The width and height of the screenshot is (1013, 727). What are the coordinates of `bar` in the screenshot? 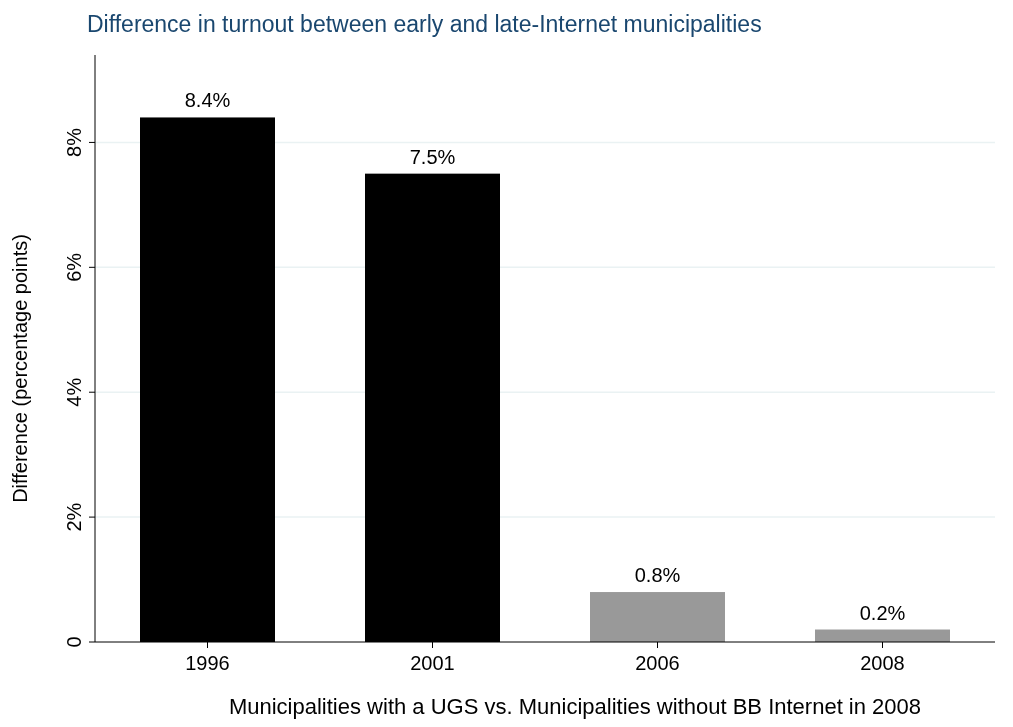 It's located at (657, 617).